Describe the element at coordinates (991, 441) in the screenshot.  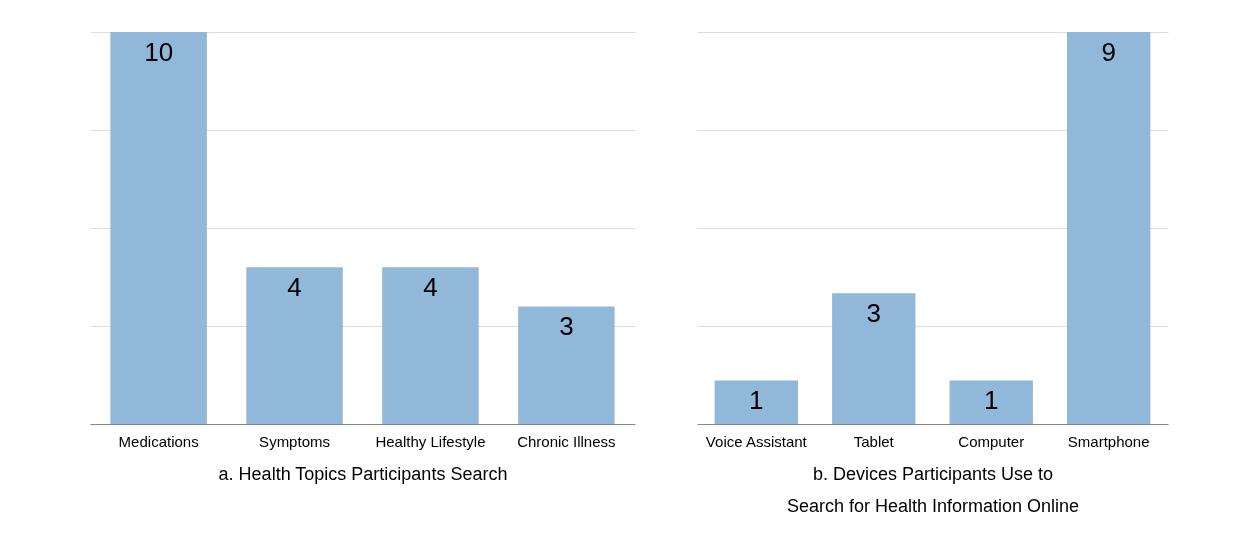
I see `x-tick-label: Computer` at that location.